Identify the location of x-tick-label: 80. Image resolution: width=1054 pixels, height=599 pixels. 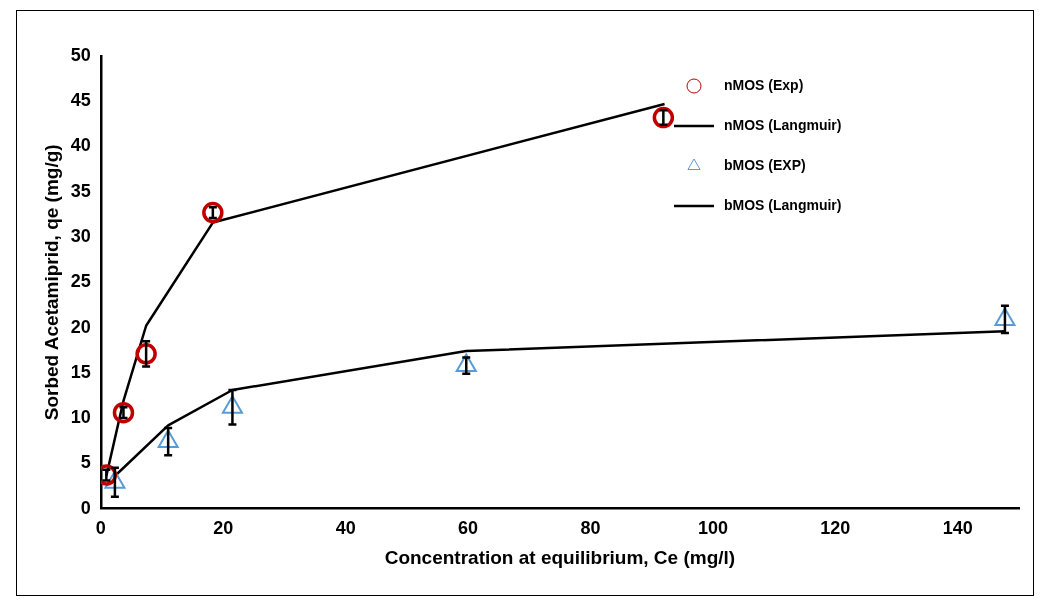
(590, 528).